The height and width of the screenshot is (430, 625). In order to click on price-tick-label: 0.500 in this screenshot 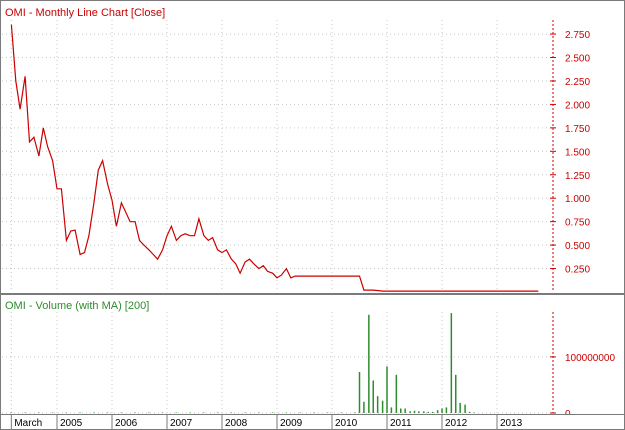, I will do `click(577, 246)`.